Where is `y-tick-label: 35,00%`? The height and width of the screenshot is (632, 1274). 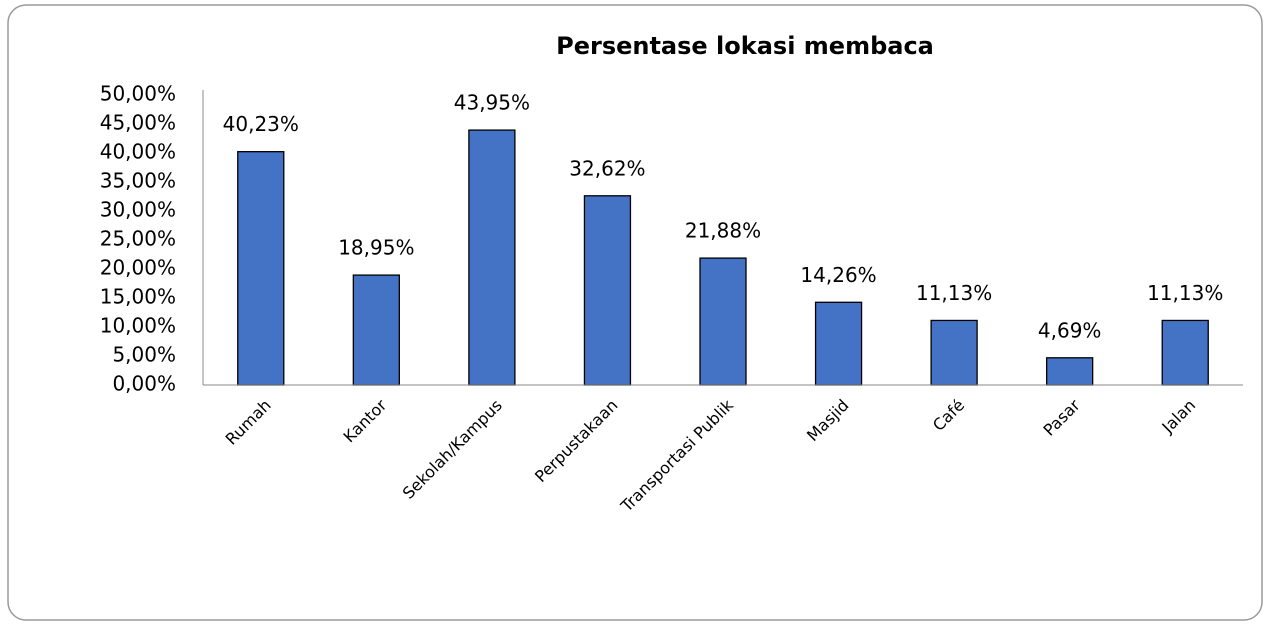 y-tick-label: 35,00% is located at coordinates (138, 181).